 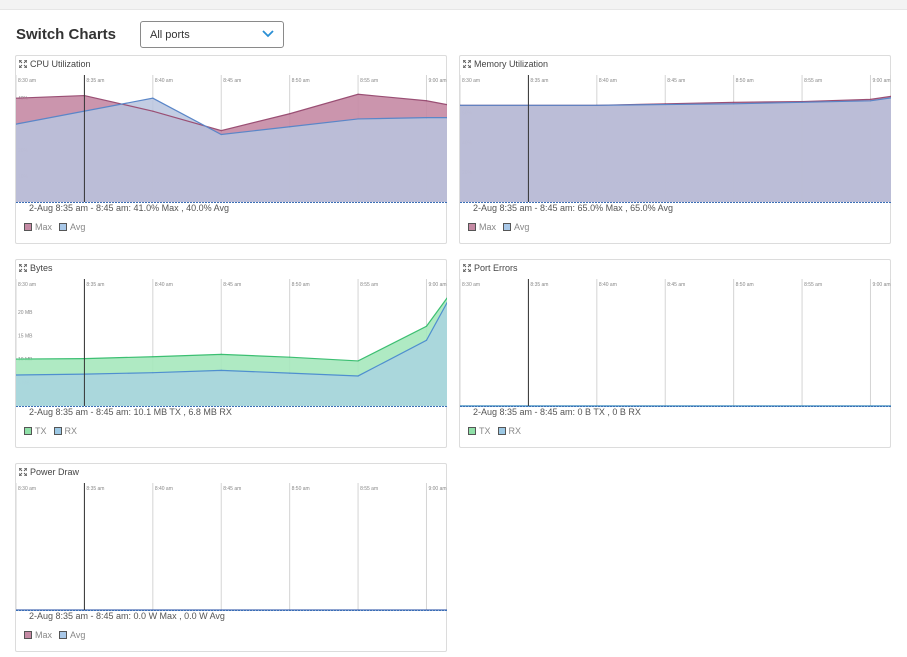 I want to click on y-tick-label: 15 MB, so click(x=25, y=337).